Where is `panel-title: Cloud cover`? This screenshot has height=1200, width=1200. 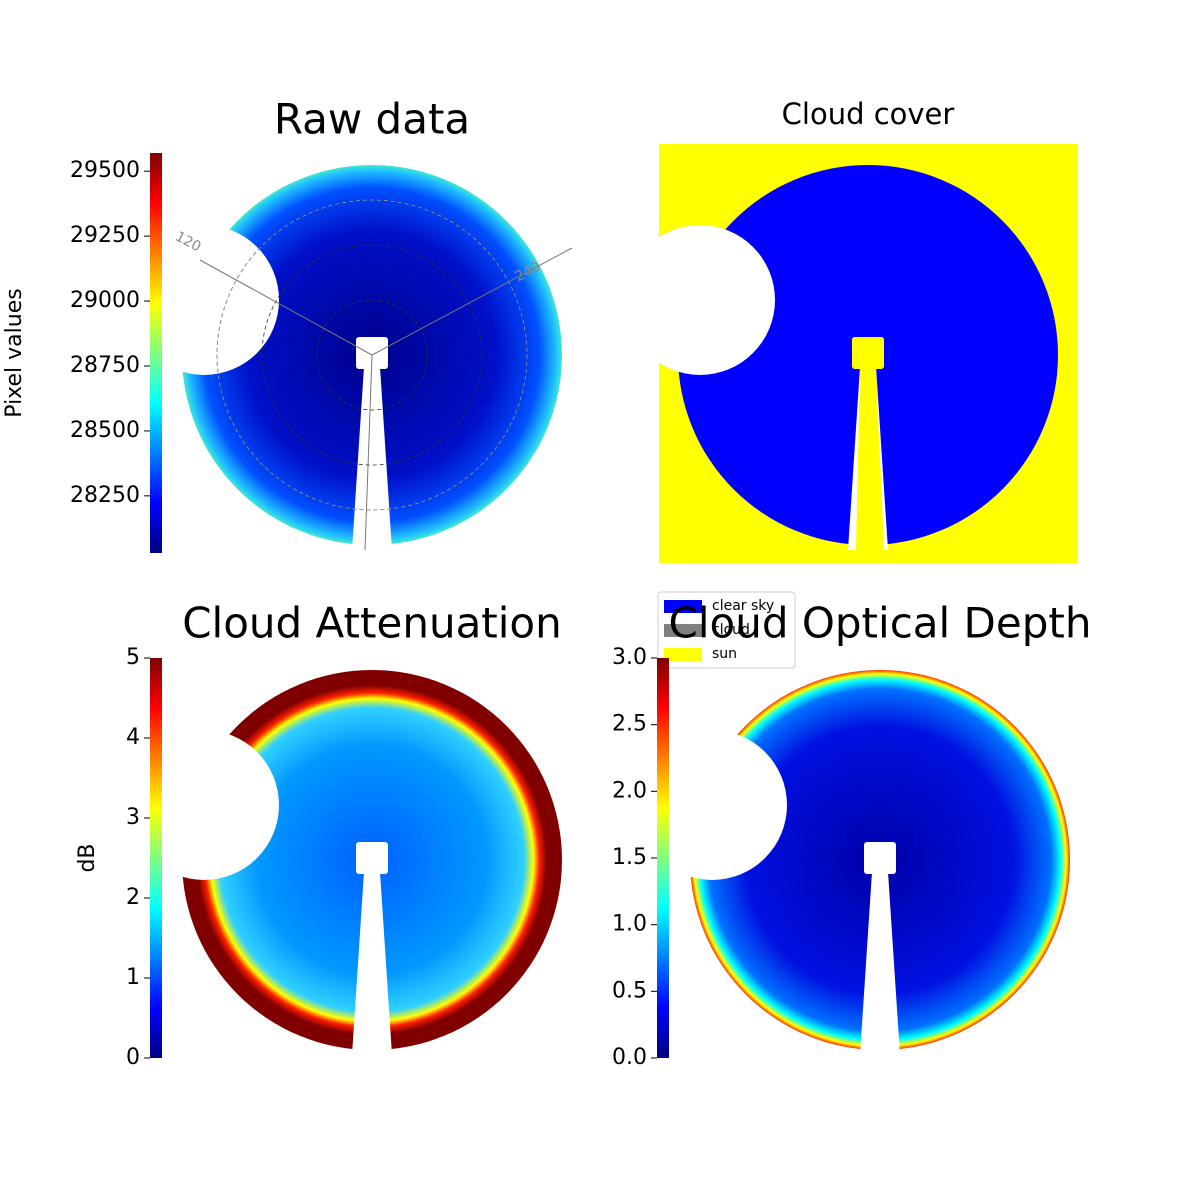 panel-title: Cloud cover is located at coordinates (868, 114).